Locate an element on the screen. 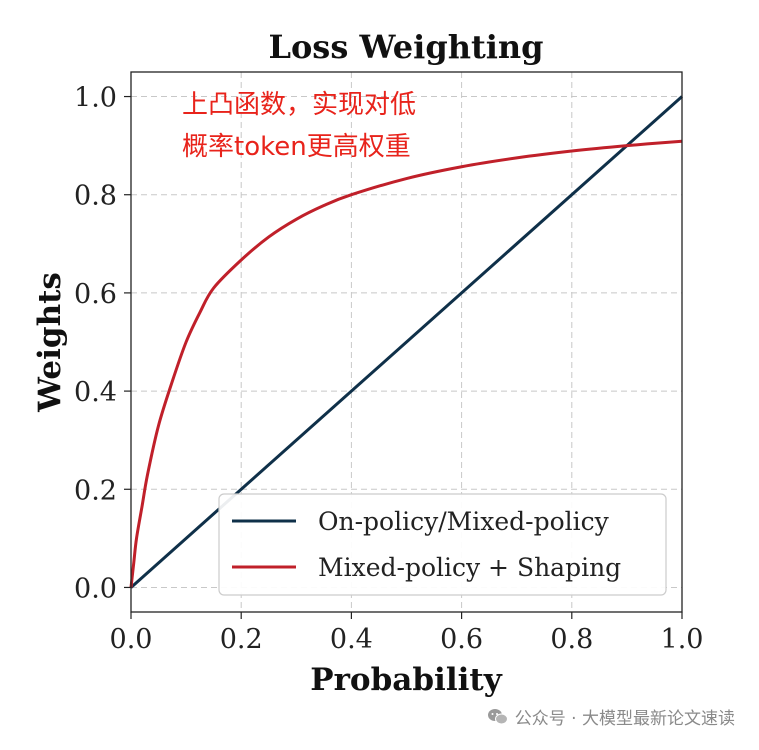 The width and height of the screenshot is (759, 750). watermark-text: 公众号 · 大模型最新论文速读 is located at coordinates (624, 719).